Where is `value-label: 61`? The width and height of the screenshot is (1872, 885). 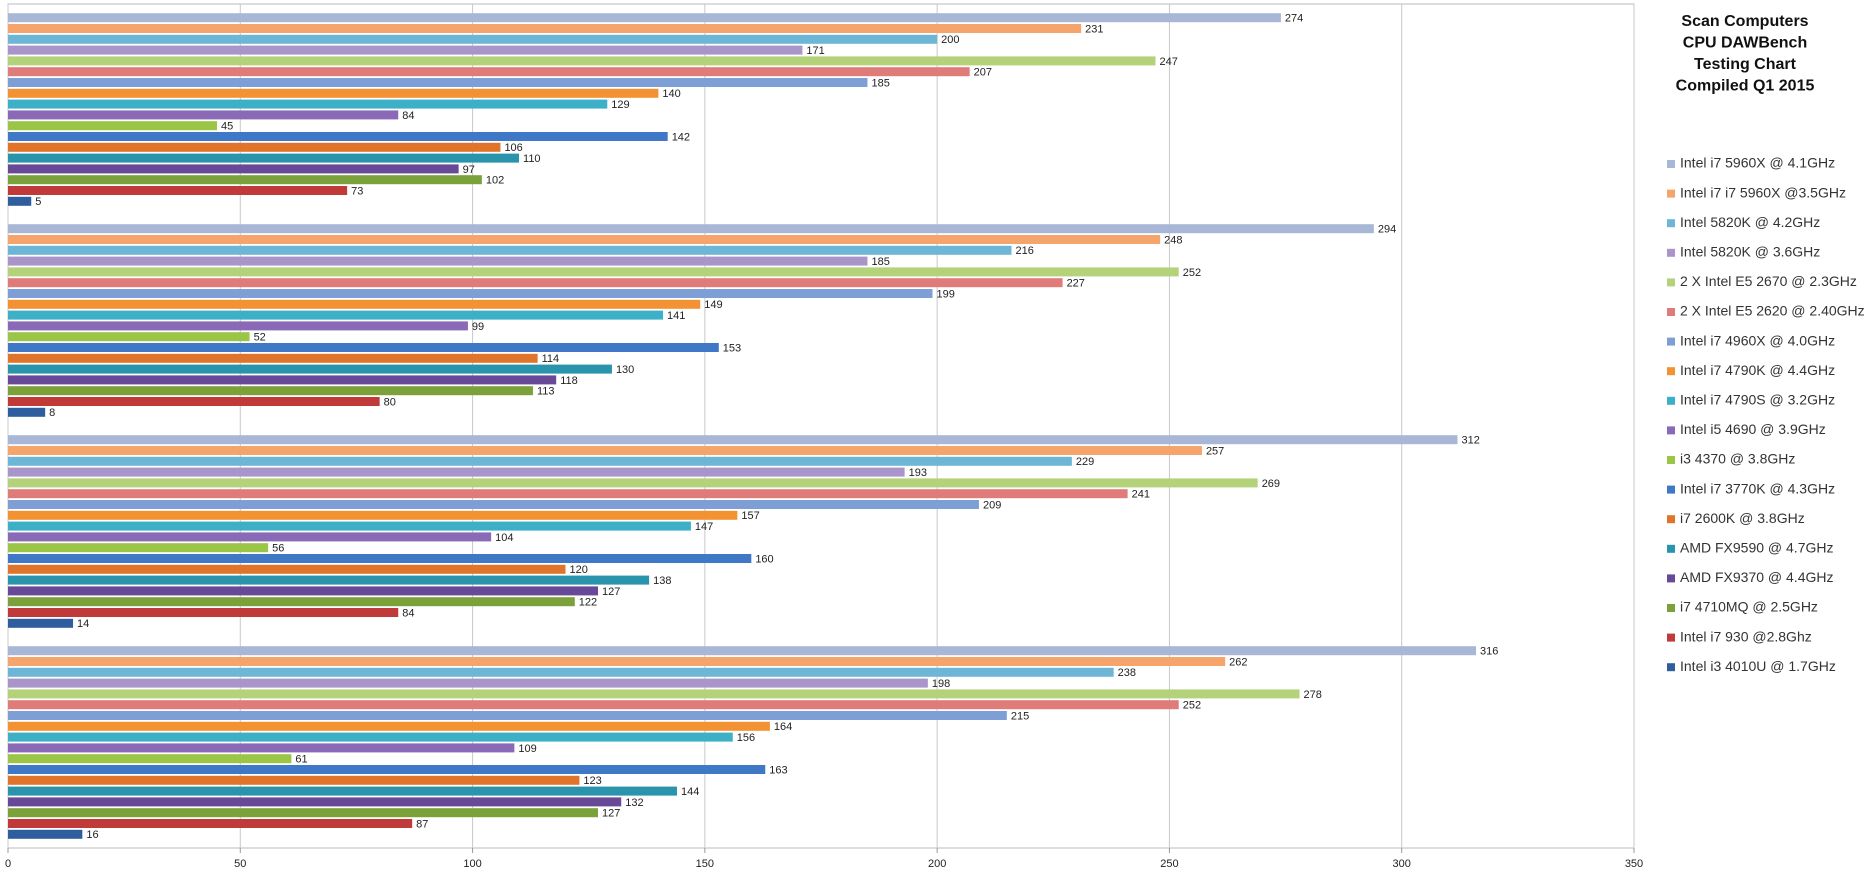 value-label: 61 is located at coordinates (301, 760).